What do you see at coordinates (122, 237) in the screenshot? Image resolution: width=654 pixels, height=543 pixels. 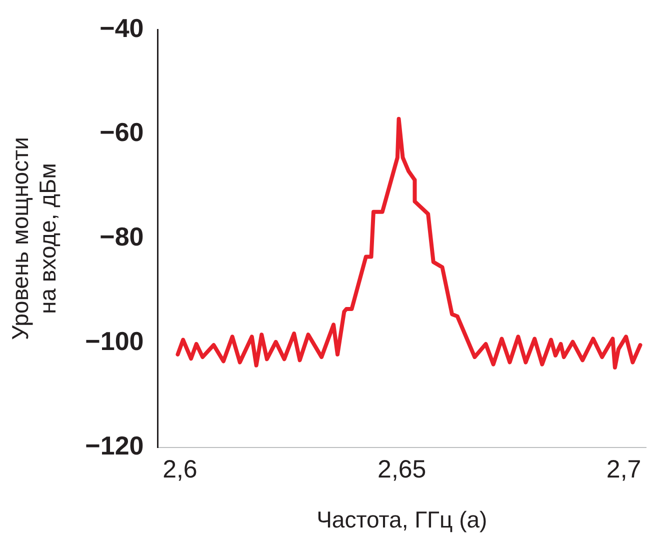 I see `y-tick-label: −80` at bounding box center [122, 237].